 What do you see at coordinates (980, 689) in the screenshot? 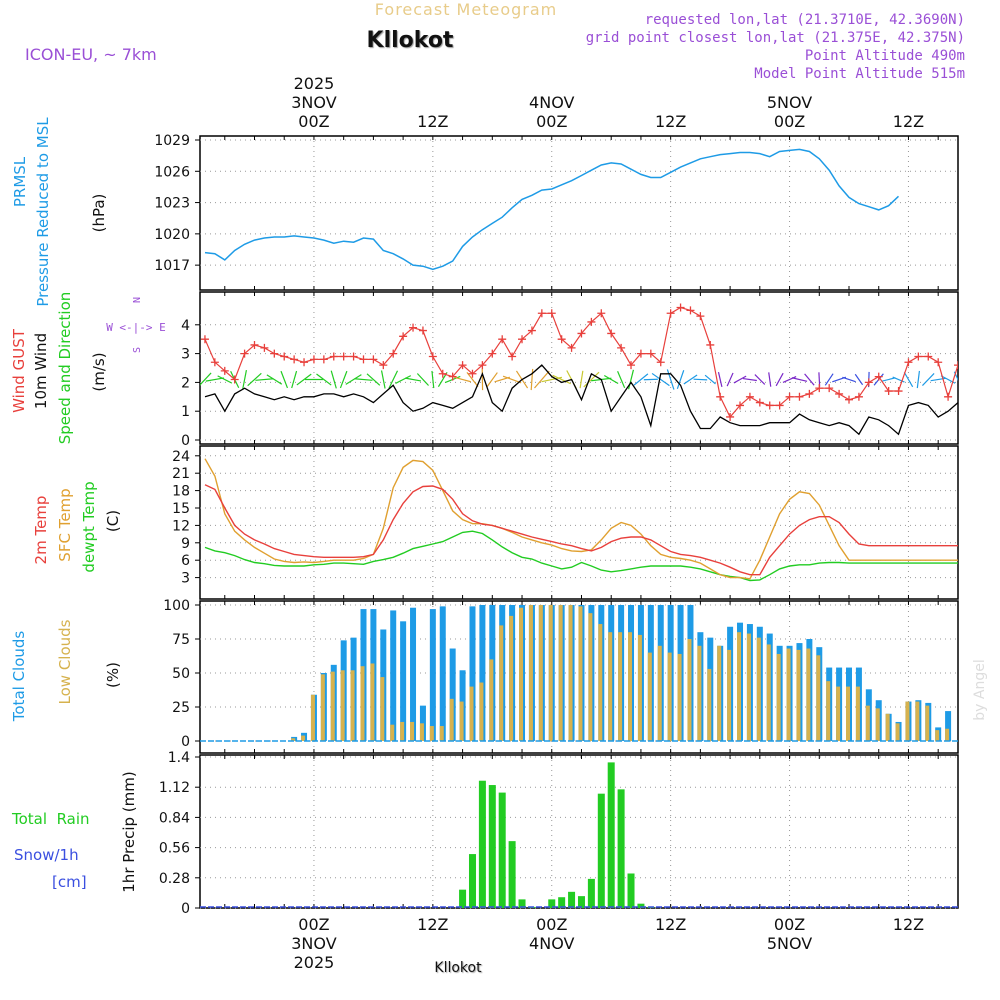
I see `watermark: by Angel` at bounding box center [980, 689].